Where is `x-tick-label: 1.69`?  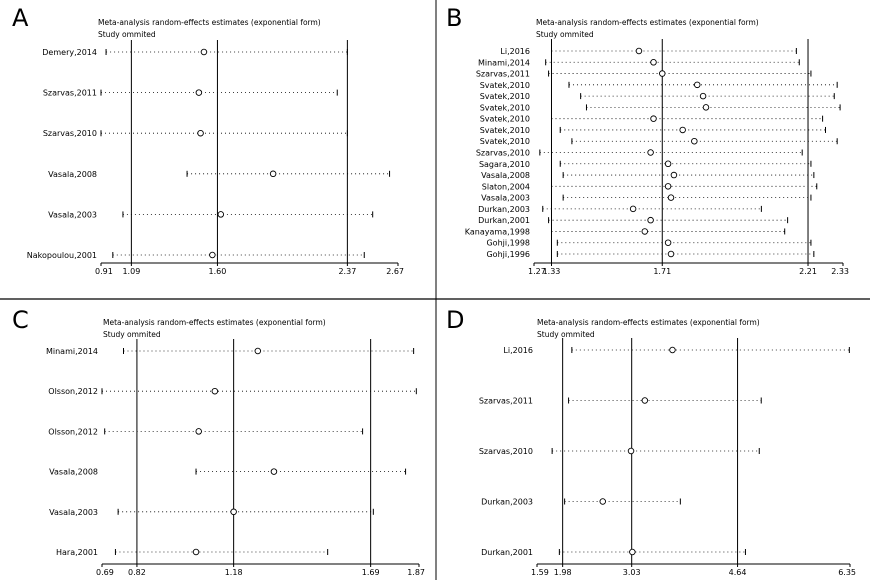
x-tick-label: 1.69 is located at coordinates (371, 572).